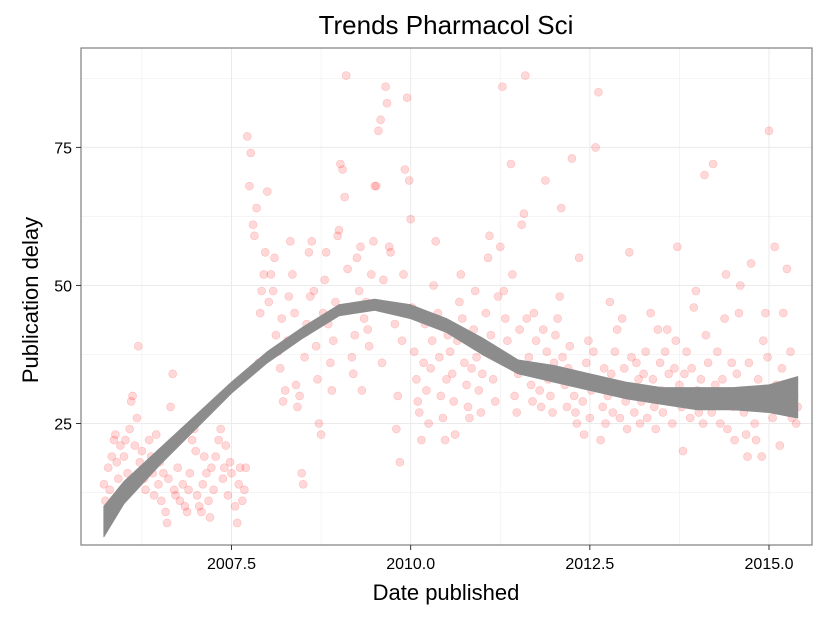 The height and width of the screenshot is (618, 825). Describe the element at coordinates (63, 425) in the screenshot. I see `y-tick-label: 25` at that location.